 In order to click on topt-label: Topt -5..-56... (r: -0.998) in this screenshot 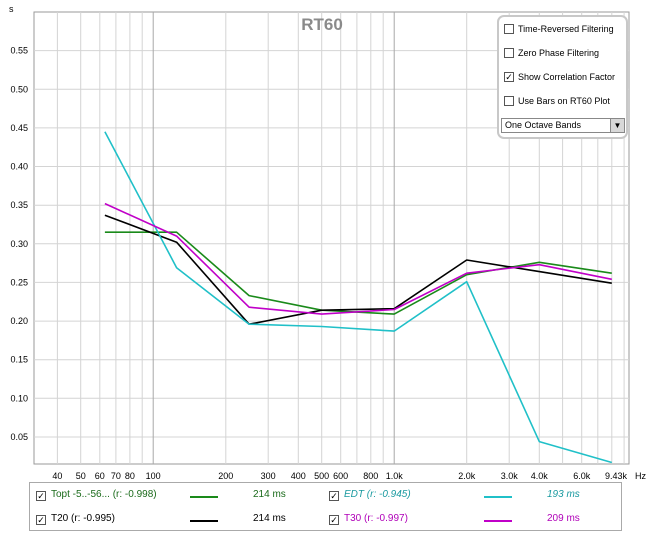, I will do `click(104, 494)`.